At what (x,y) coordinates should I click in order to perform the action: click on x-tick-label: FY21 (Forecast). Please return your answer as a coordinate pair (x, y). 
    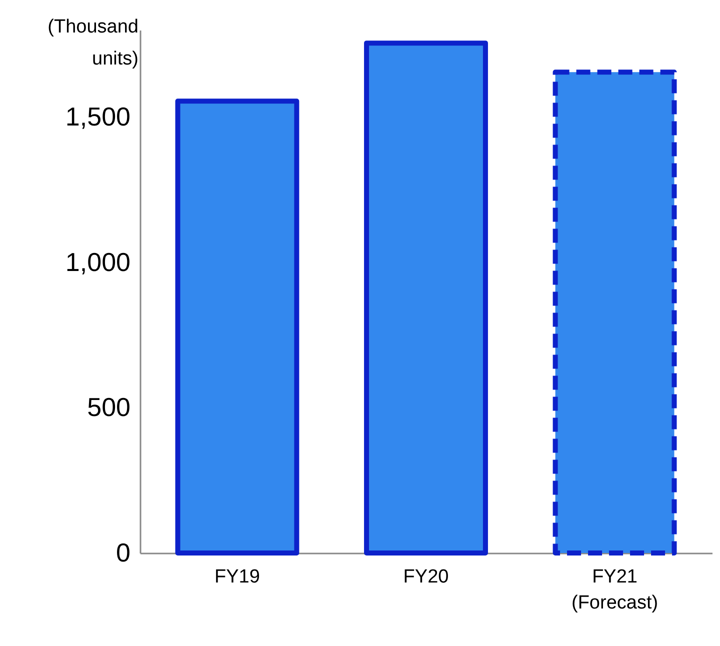
    Looking at the image, I should click on (614, 590).